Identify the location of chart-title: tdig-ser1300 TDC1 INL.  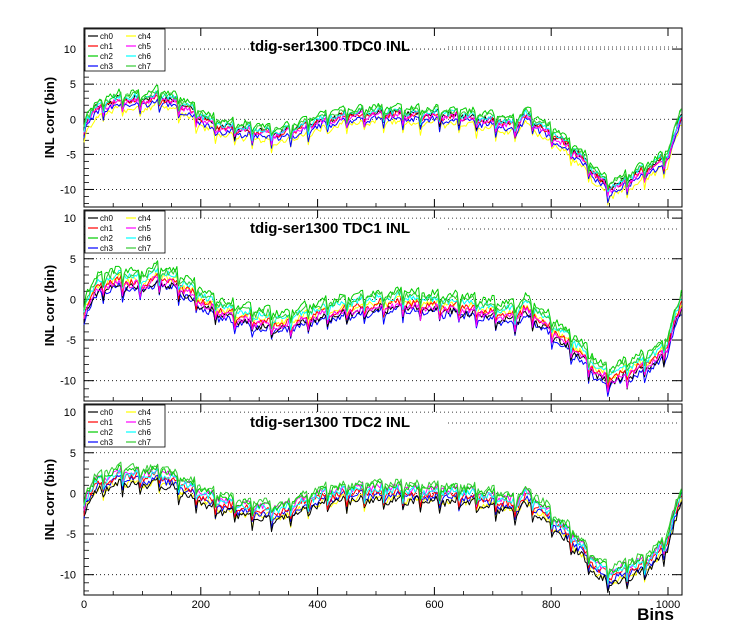
(330, 228).